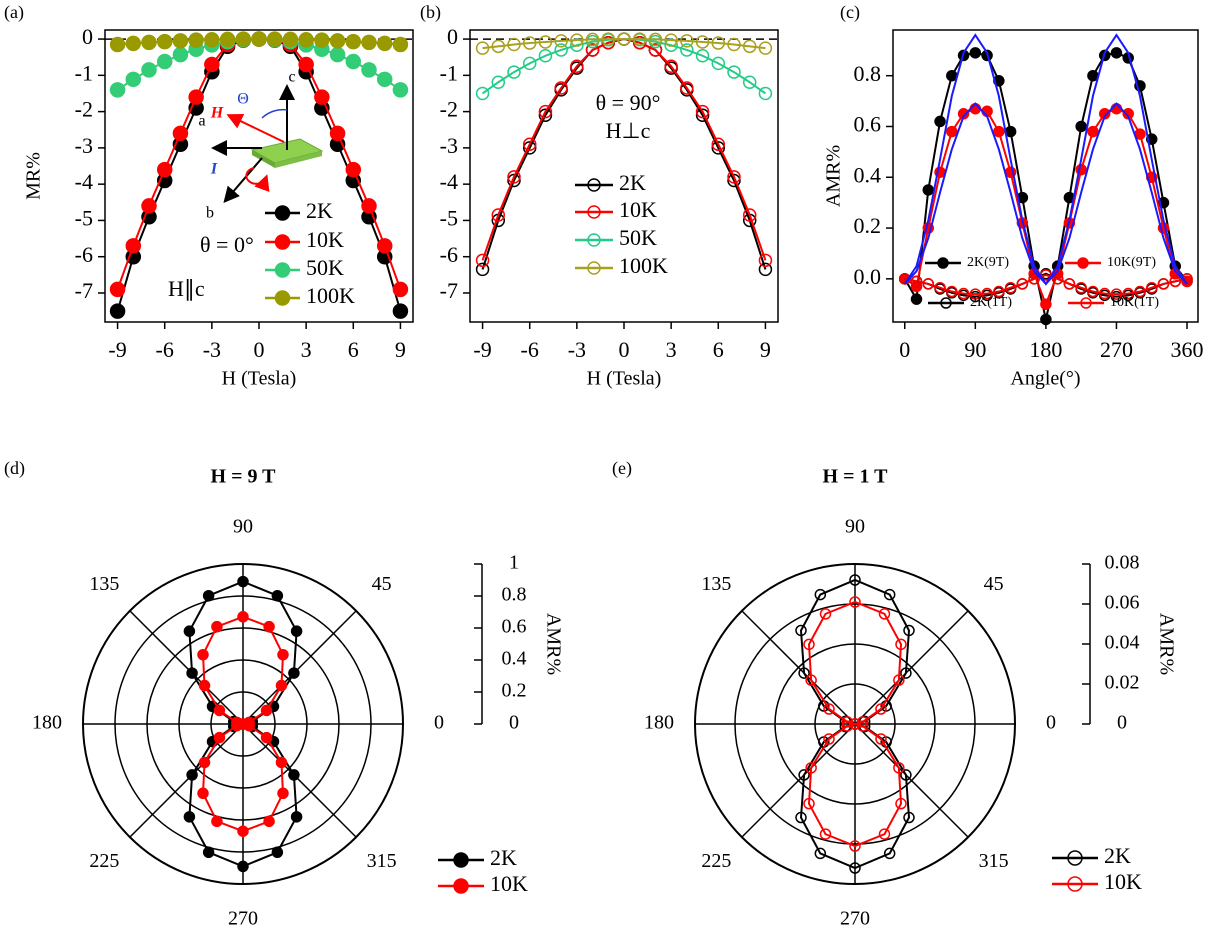  Describe the element at coordinates (671, 349) in the screenshot. I see `x-tick-label: 3` at that location.